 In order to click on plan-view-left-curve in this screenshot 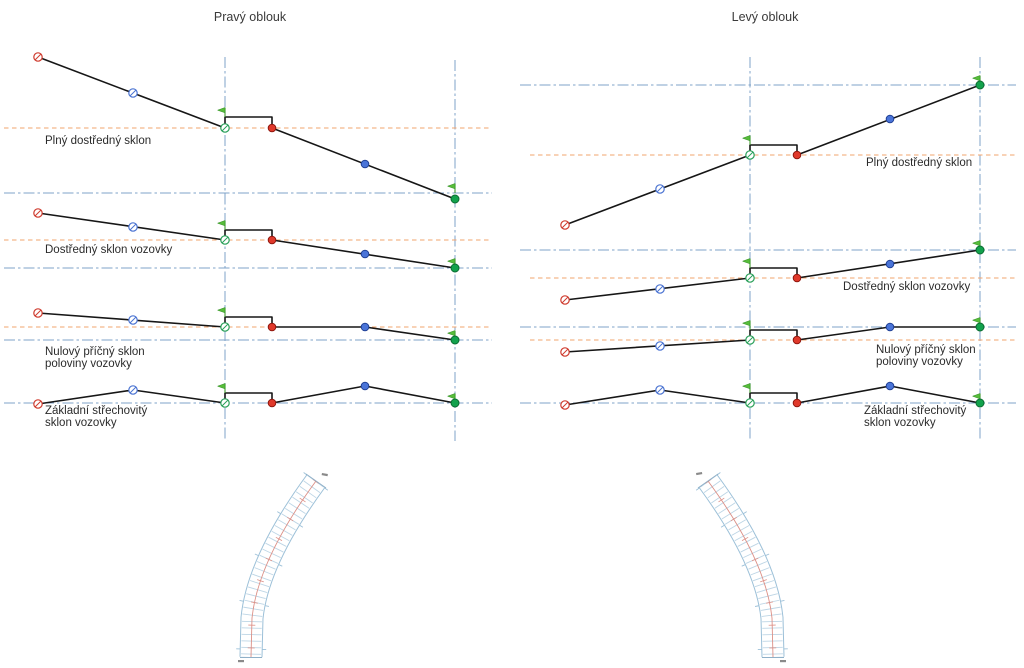, I will do `click(741, 567)`.